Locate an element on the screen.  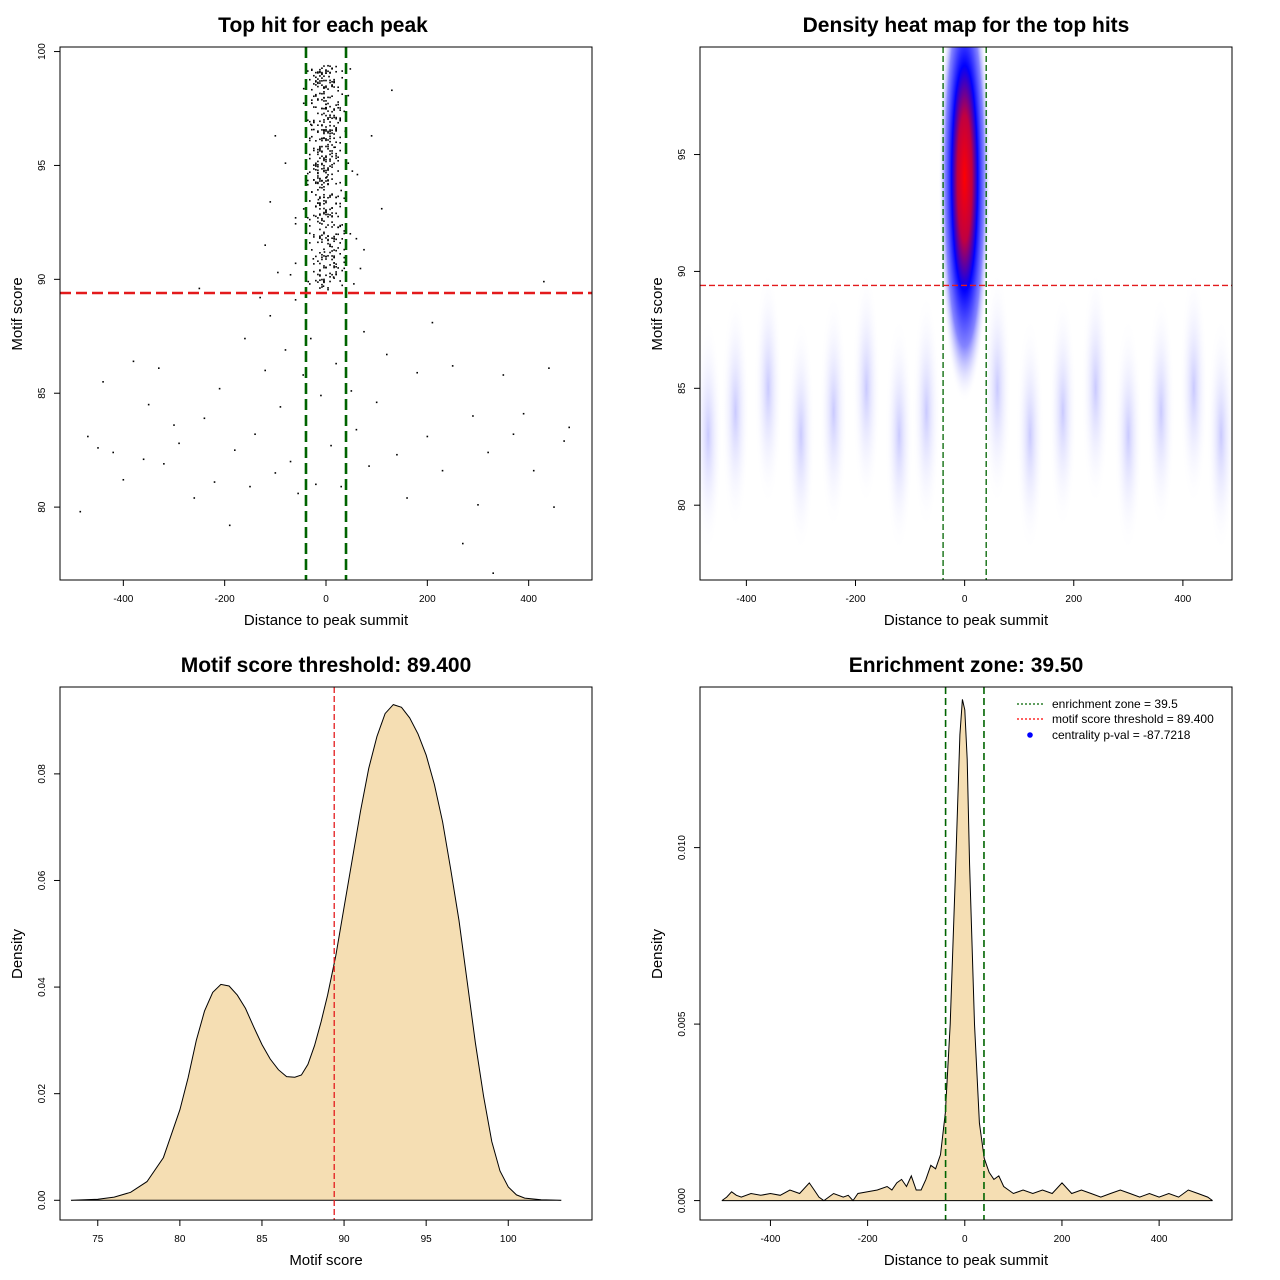
legend-label-enrichment: enrichment zone = 39.5 is located at coordinates (1115, 704).